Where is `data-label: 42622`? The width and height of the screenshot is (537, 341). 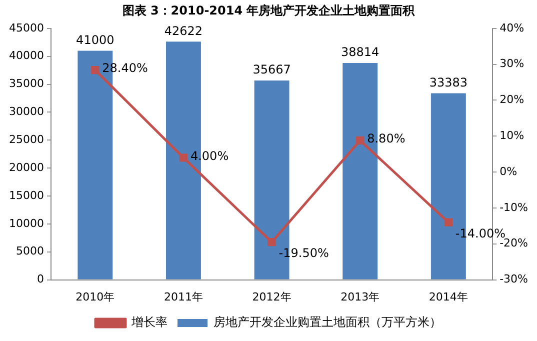
data-label: 42622 is located at coordinates (183, 31).